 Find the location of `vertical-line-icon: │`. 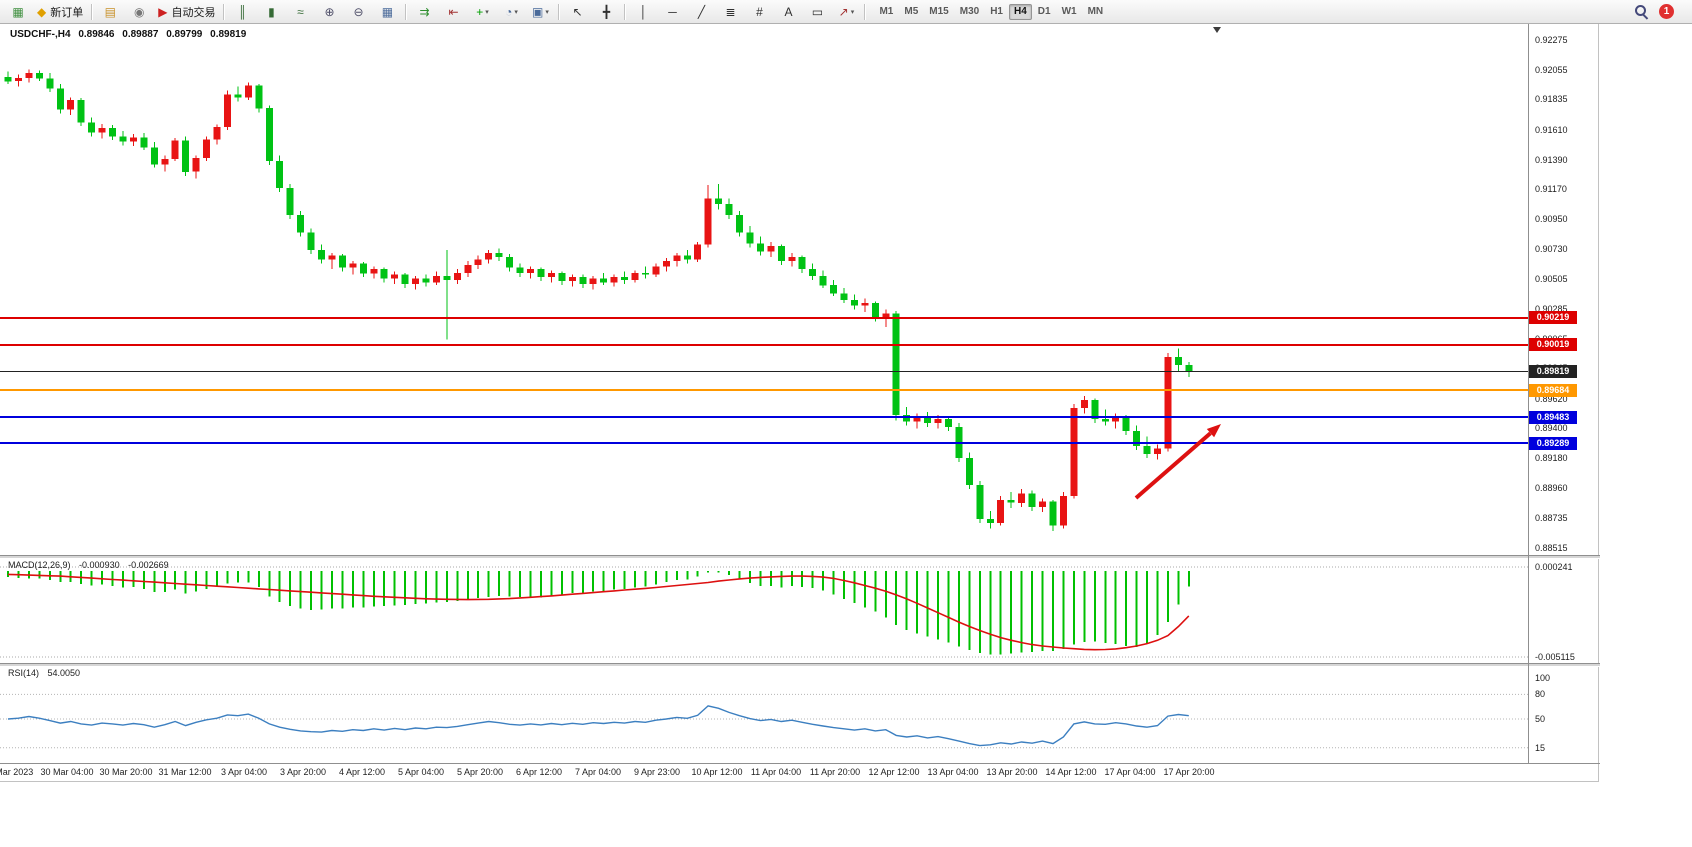

vertical-line-icon: │ is located at coordinates (643, 11).